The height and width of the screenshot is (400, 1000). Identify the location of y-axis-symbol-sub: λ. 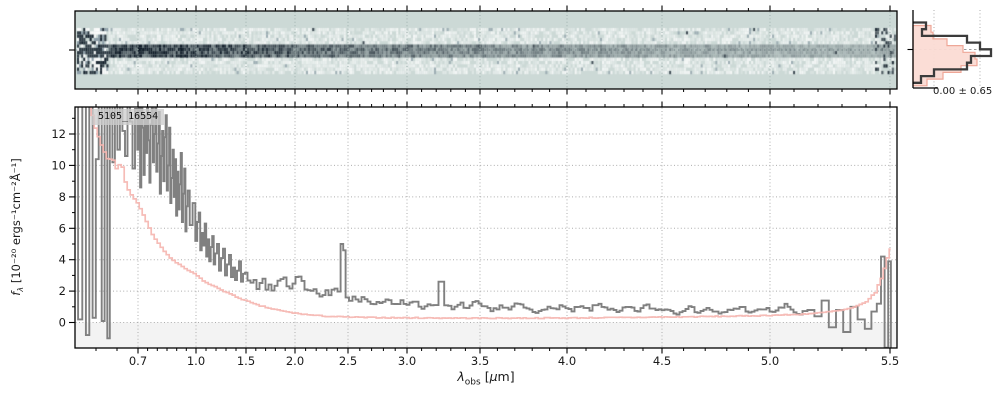
(20, 289).